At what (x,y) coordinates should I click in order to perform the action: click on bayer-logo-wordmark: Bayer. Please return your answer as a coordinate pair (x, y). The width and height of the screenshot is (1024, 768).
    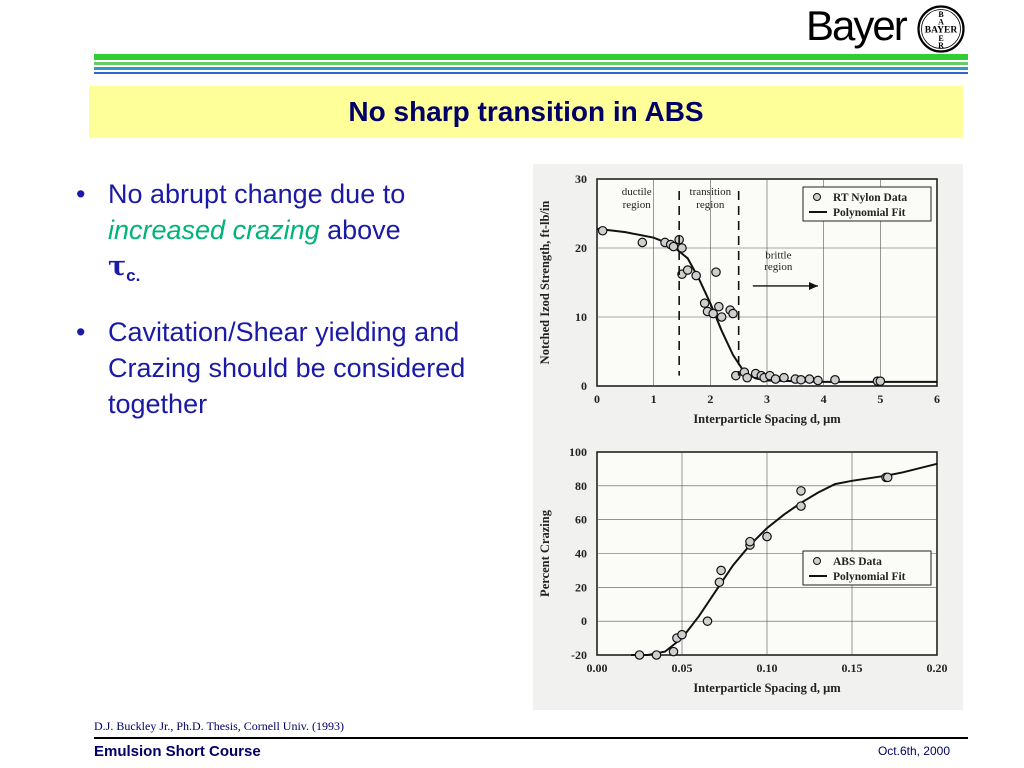
    Looking at the image, I should click on (857, 25).